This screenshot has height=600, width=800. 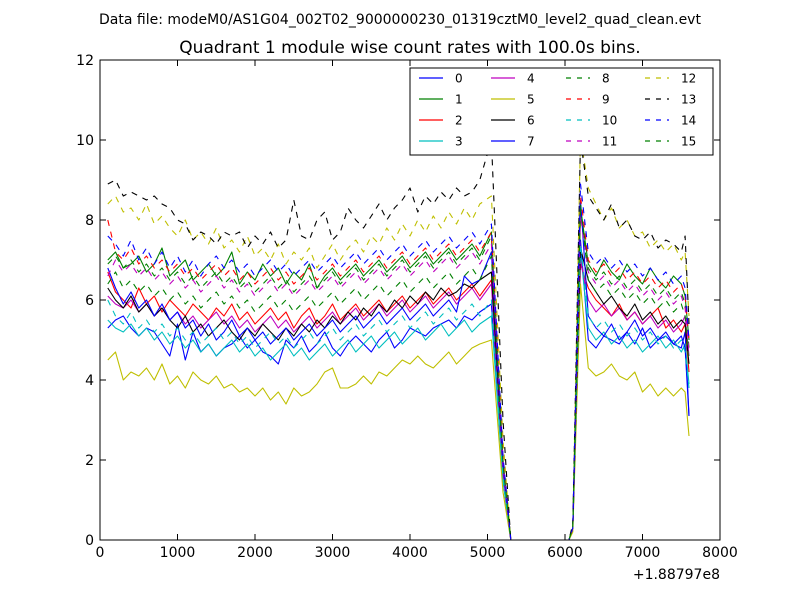 What do you see at coordinates (591, 142) in the screenshot?
I see `legend-item-11: 11` at bounding box center [591, 142].